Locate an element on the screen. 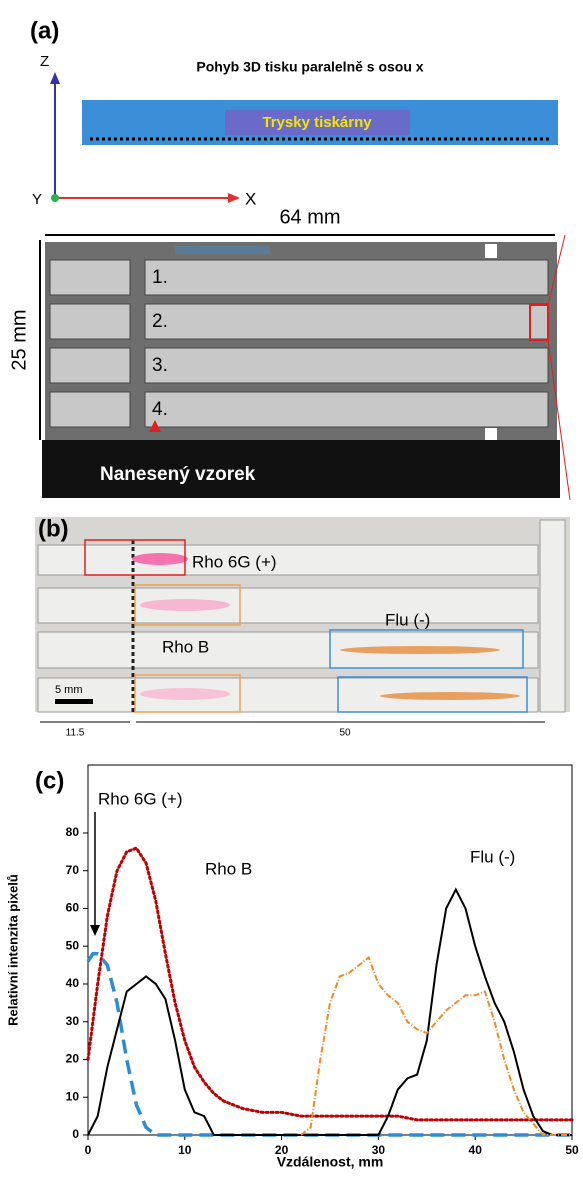  y-label: Relativní intenzita pixelů is located at coordinates (12, 950).